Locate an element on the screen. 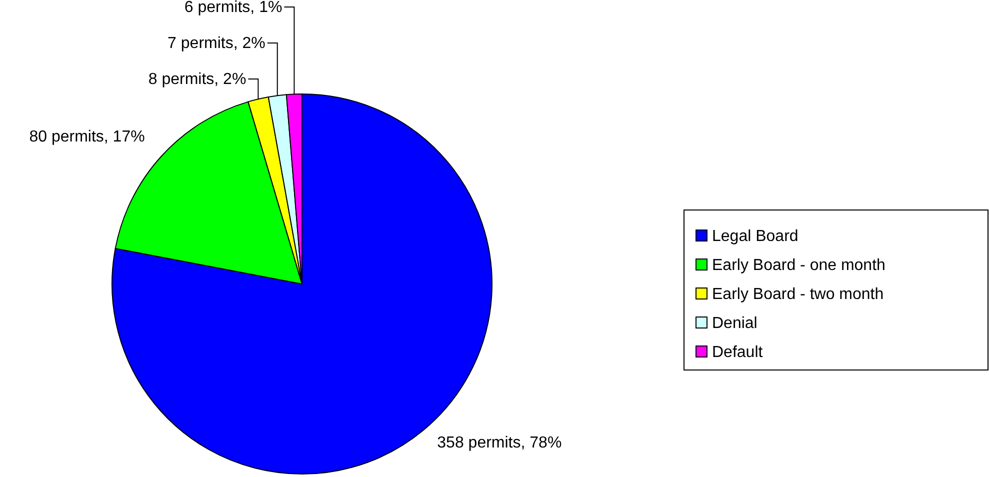 Image resolution: width=989 pixels, height=477 pixels. data-label: 6 permits, 1% is located at coordinates (233, 8).